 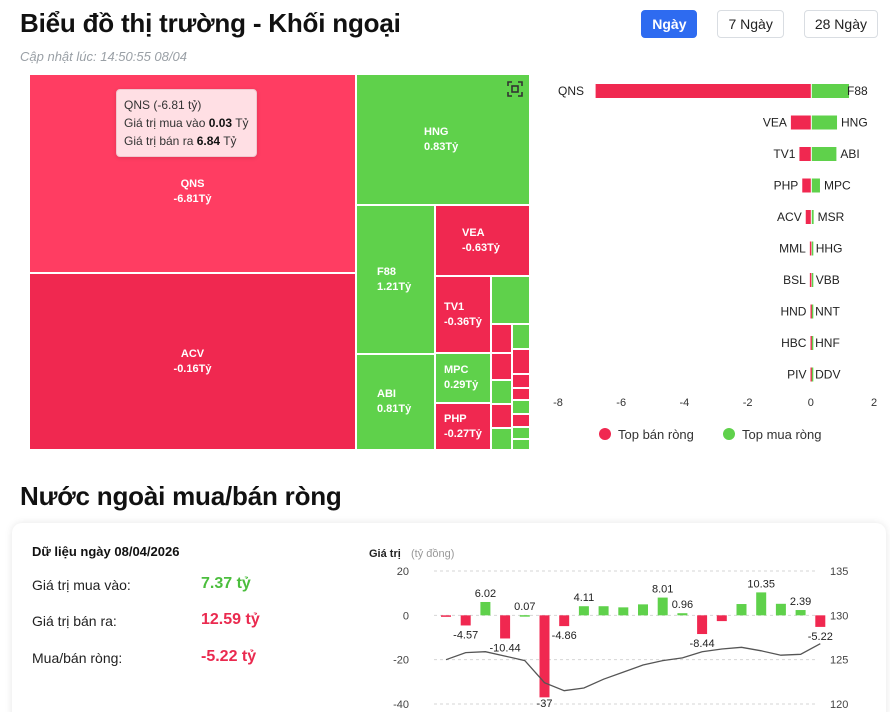 I want to click on tab-28-days: 28 Ngày, so click(x=840, y=24).